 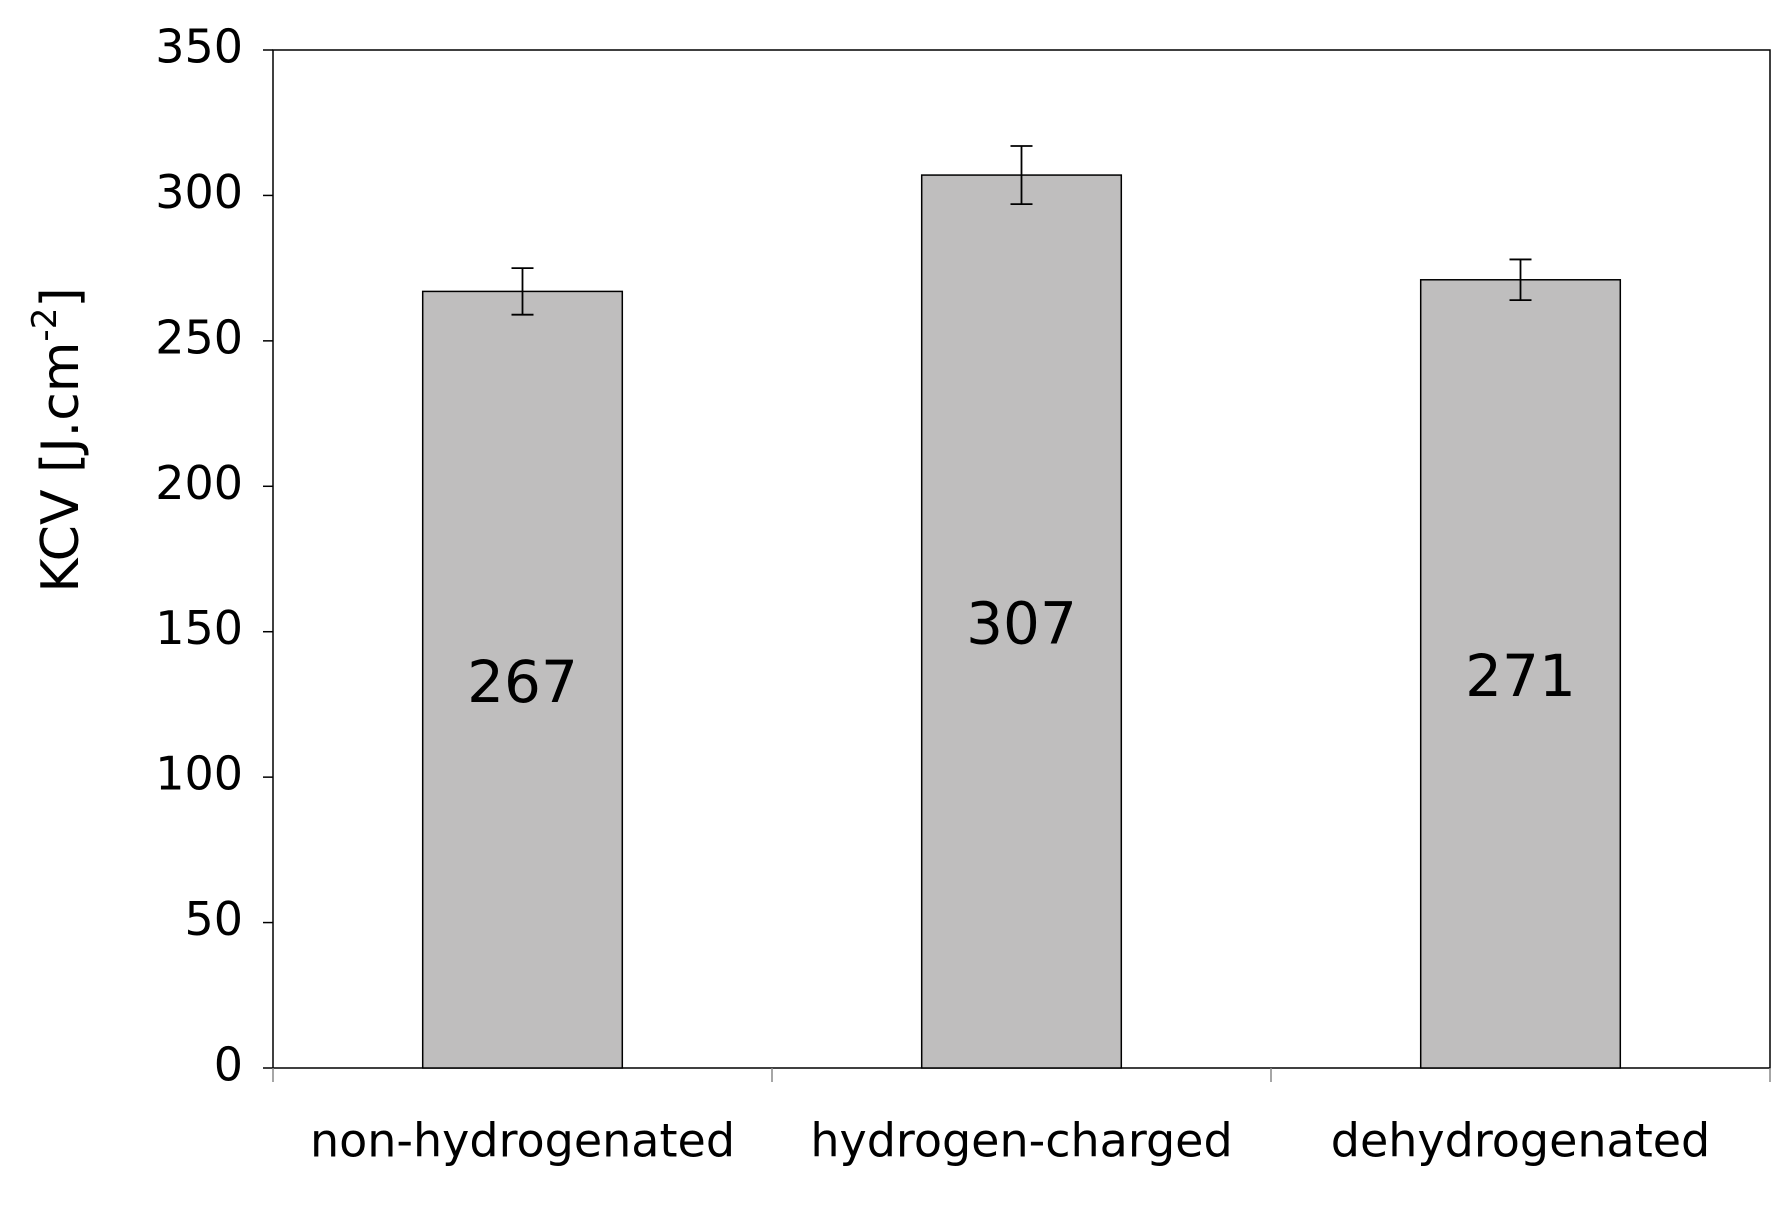 I want to click on x-tick-label: non-hydrogenated, so click(x=522, y=1141).